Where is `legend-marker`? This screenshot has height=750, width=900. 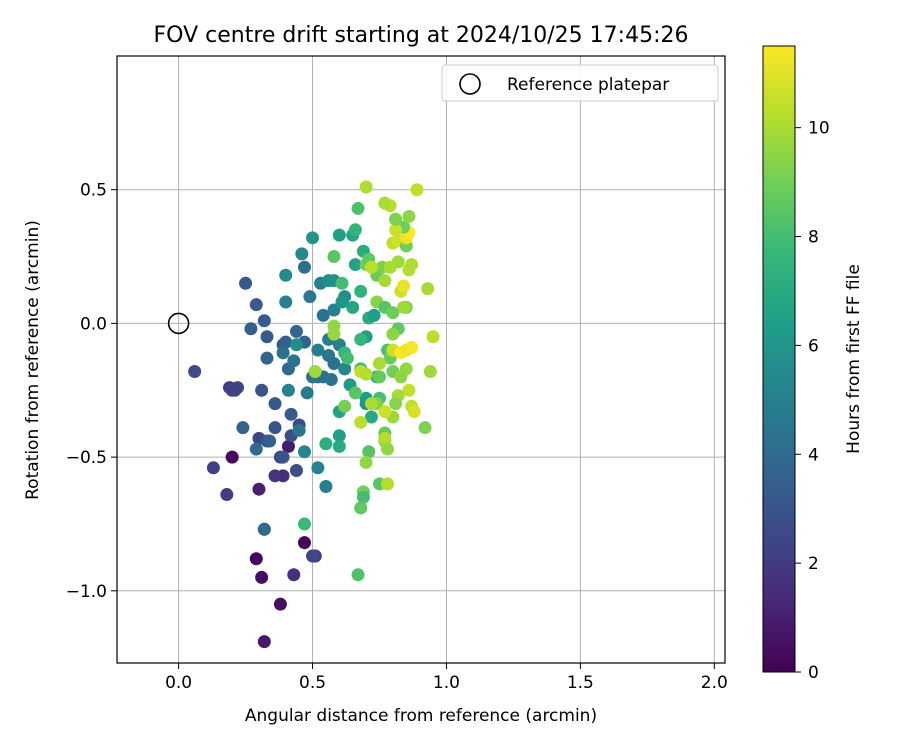
legend-marker is located at coordinates (470, 84).